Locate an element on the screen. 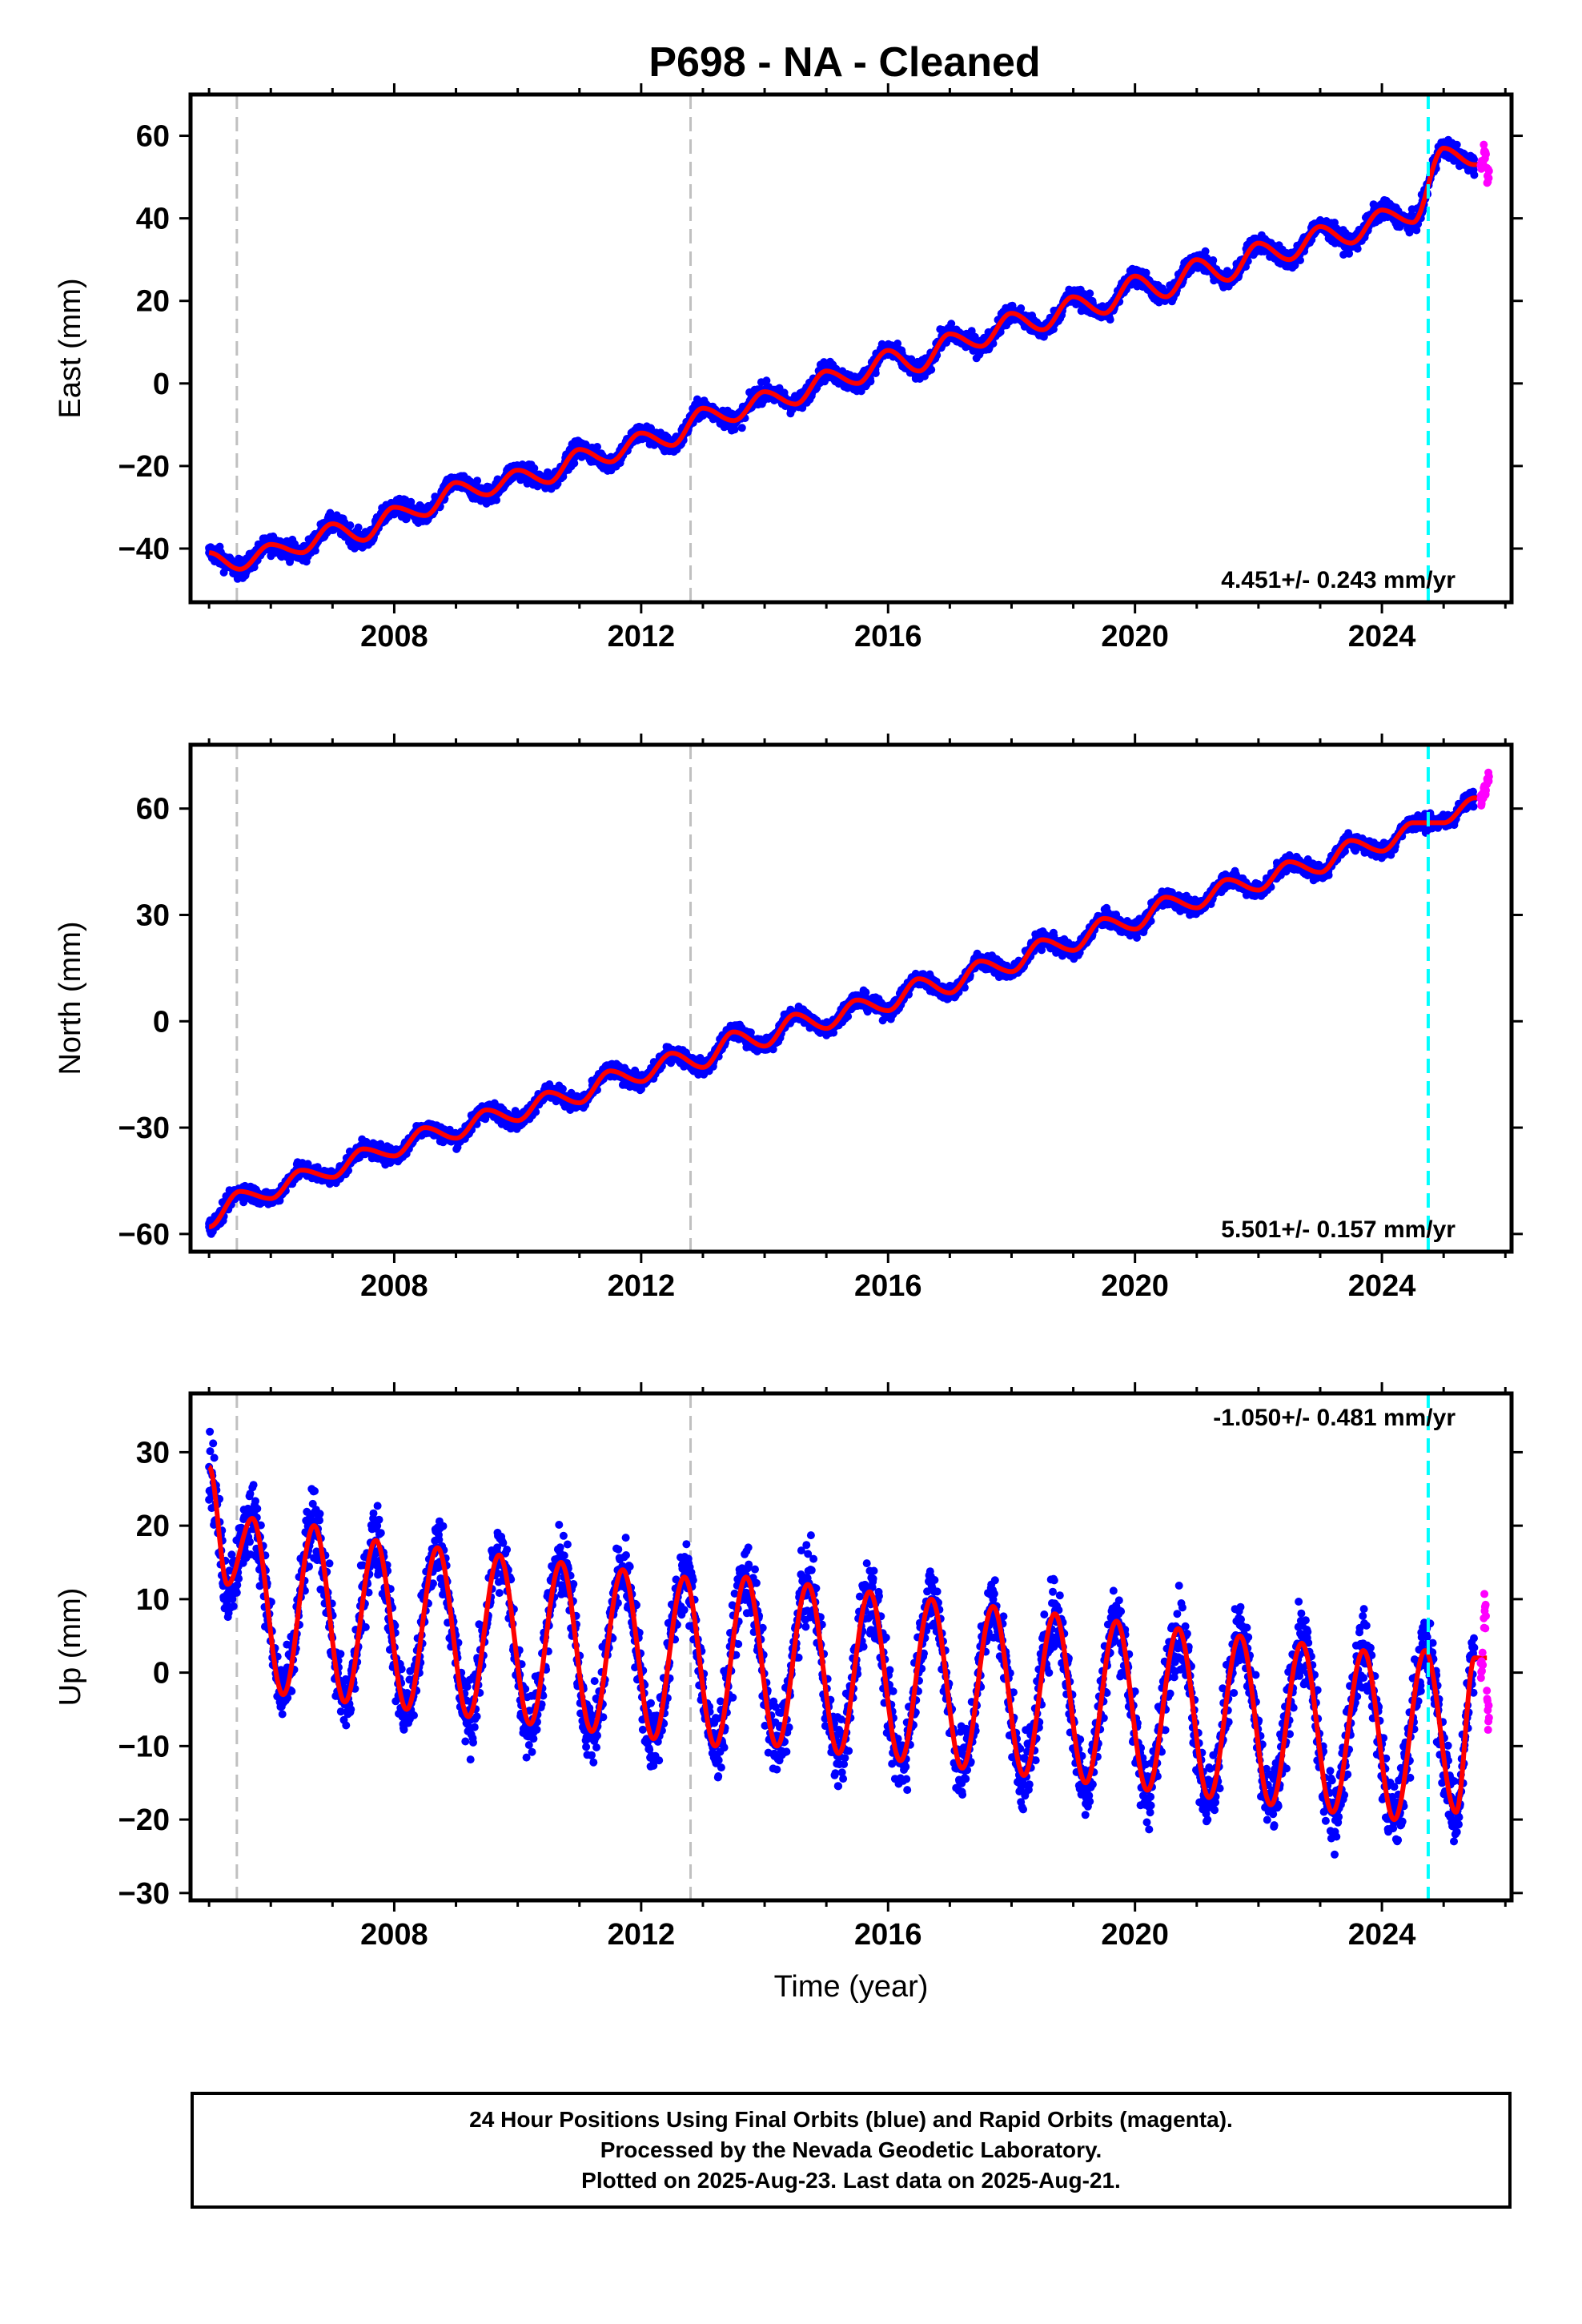  y-tick-label: 0 is located at coordinates (161, 384).